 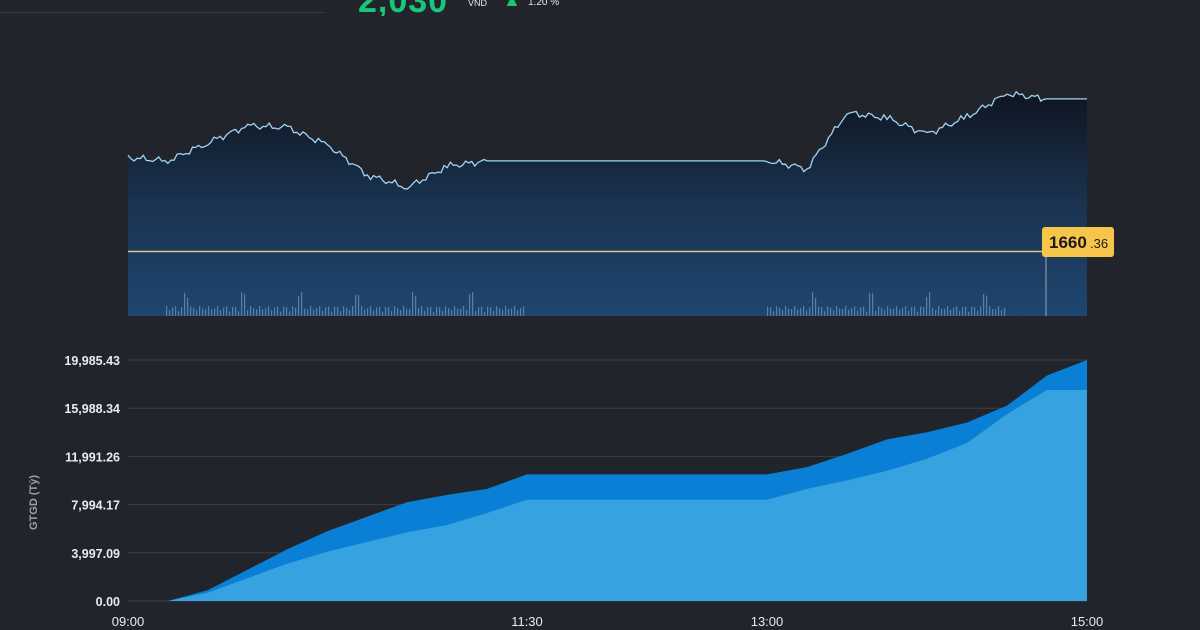 I want to click on y-tick-label: 7,994.17, so click(x=95, y=506).